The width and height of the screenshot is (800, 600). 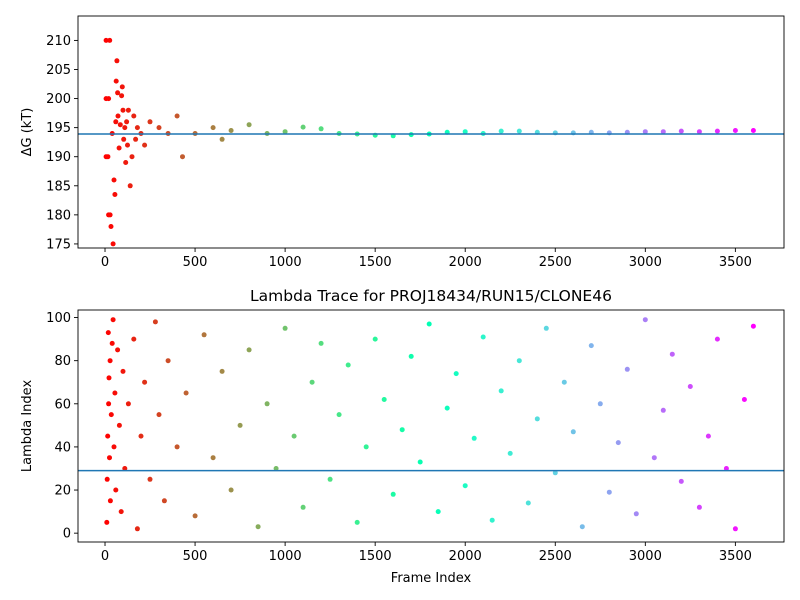 I want to click on y-tick-label: 180, so click(x=58, y=215).